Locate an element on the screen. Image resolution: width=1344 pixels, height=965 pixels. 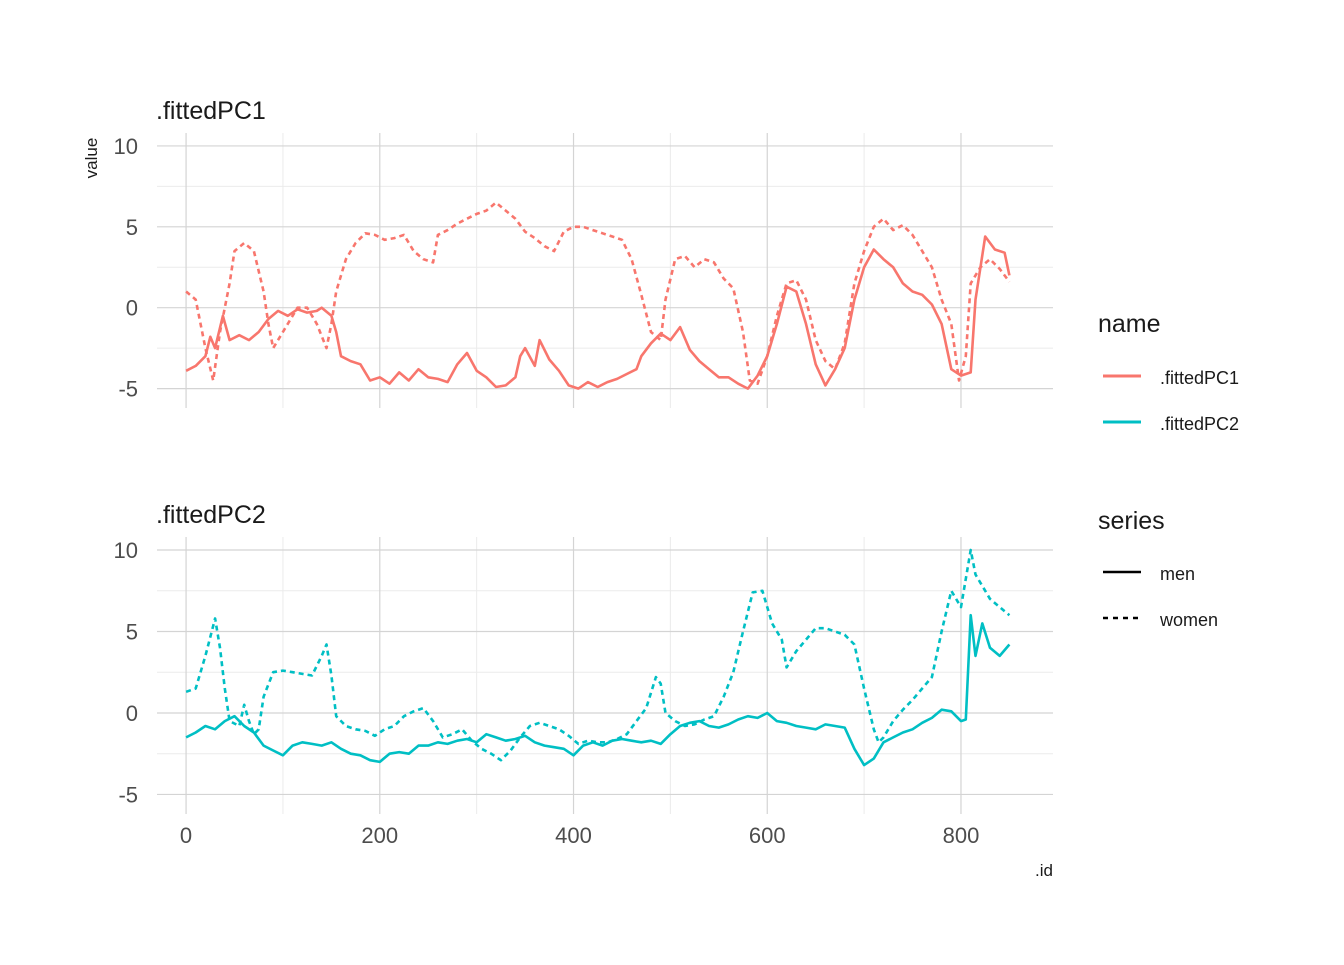
legend-label-fittedpc2: .fittedPC2 is located at coordinates (1199, 424).